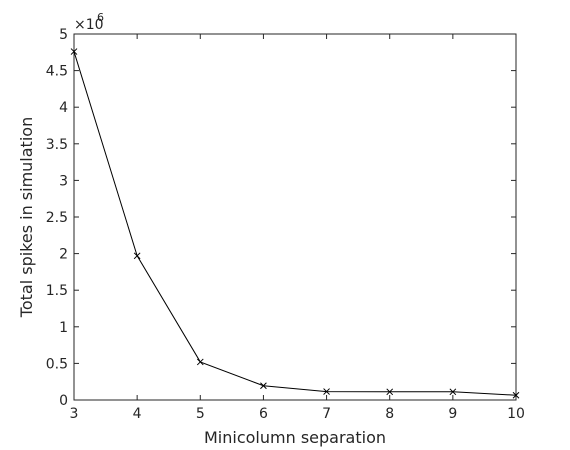 The width and height of the screenshot is (570, 450). I want to click on x-tick-label: 10, so click(516, 414).